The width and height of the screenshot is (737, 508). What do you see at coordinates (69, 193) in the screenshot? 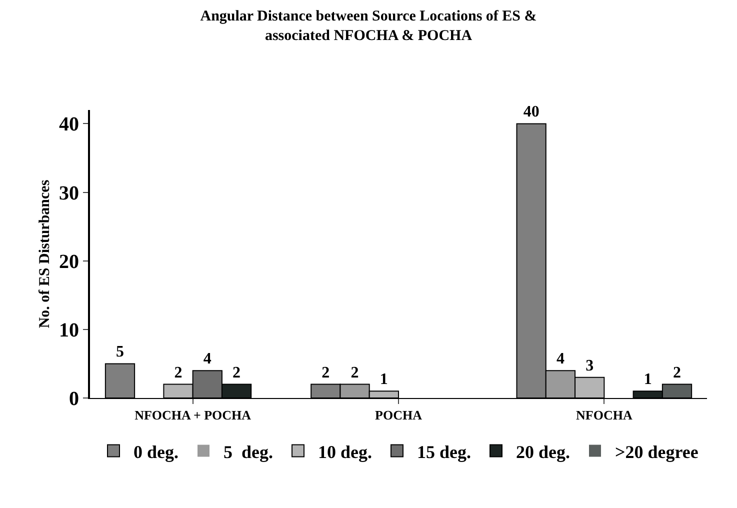
I see `y-tick-label: 30` at bounding box center [69, 193].